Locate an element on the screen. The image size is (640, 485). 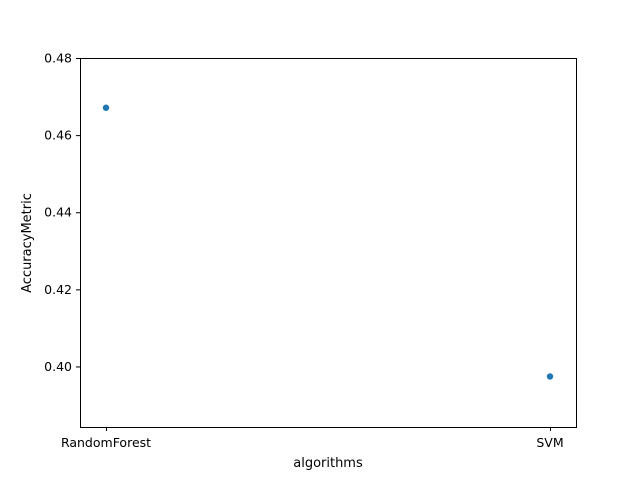
data-point-svm is located at coordinates (550, 376).